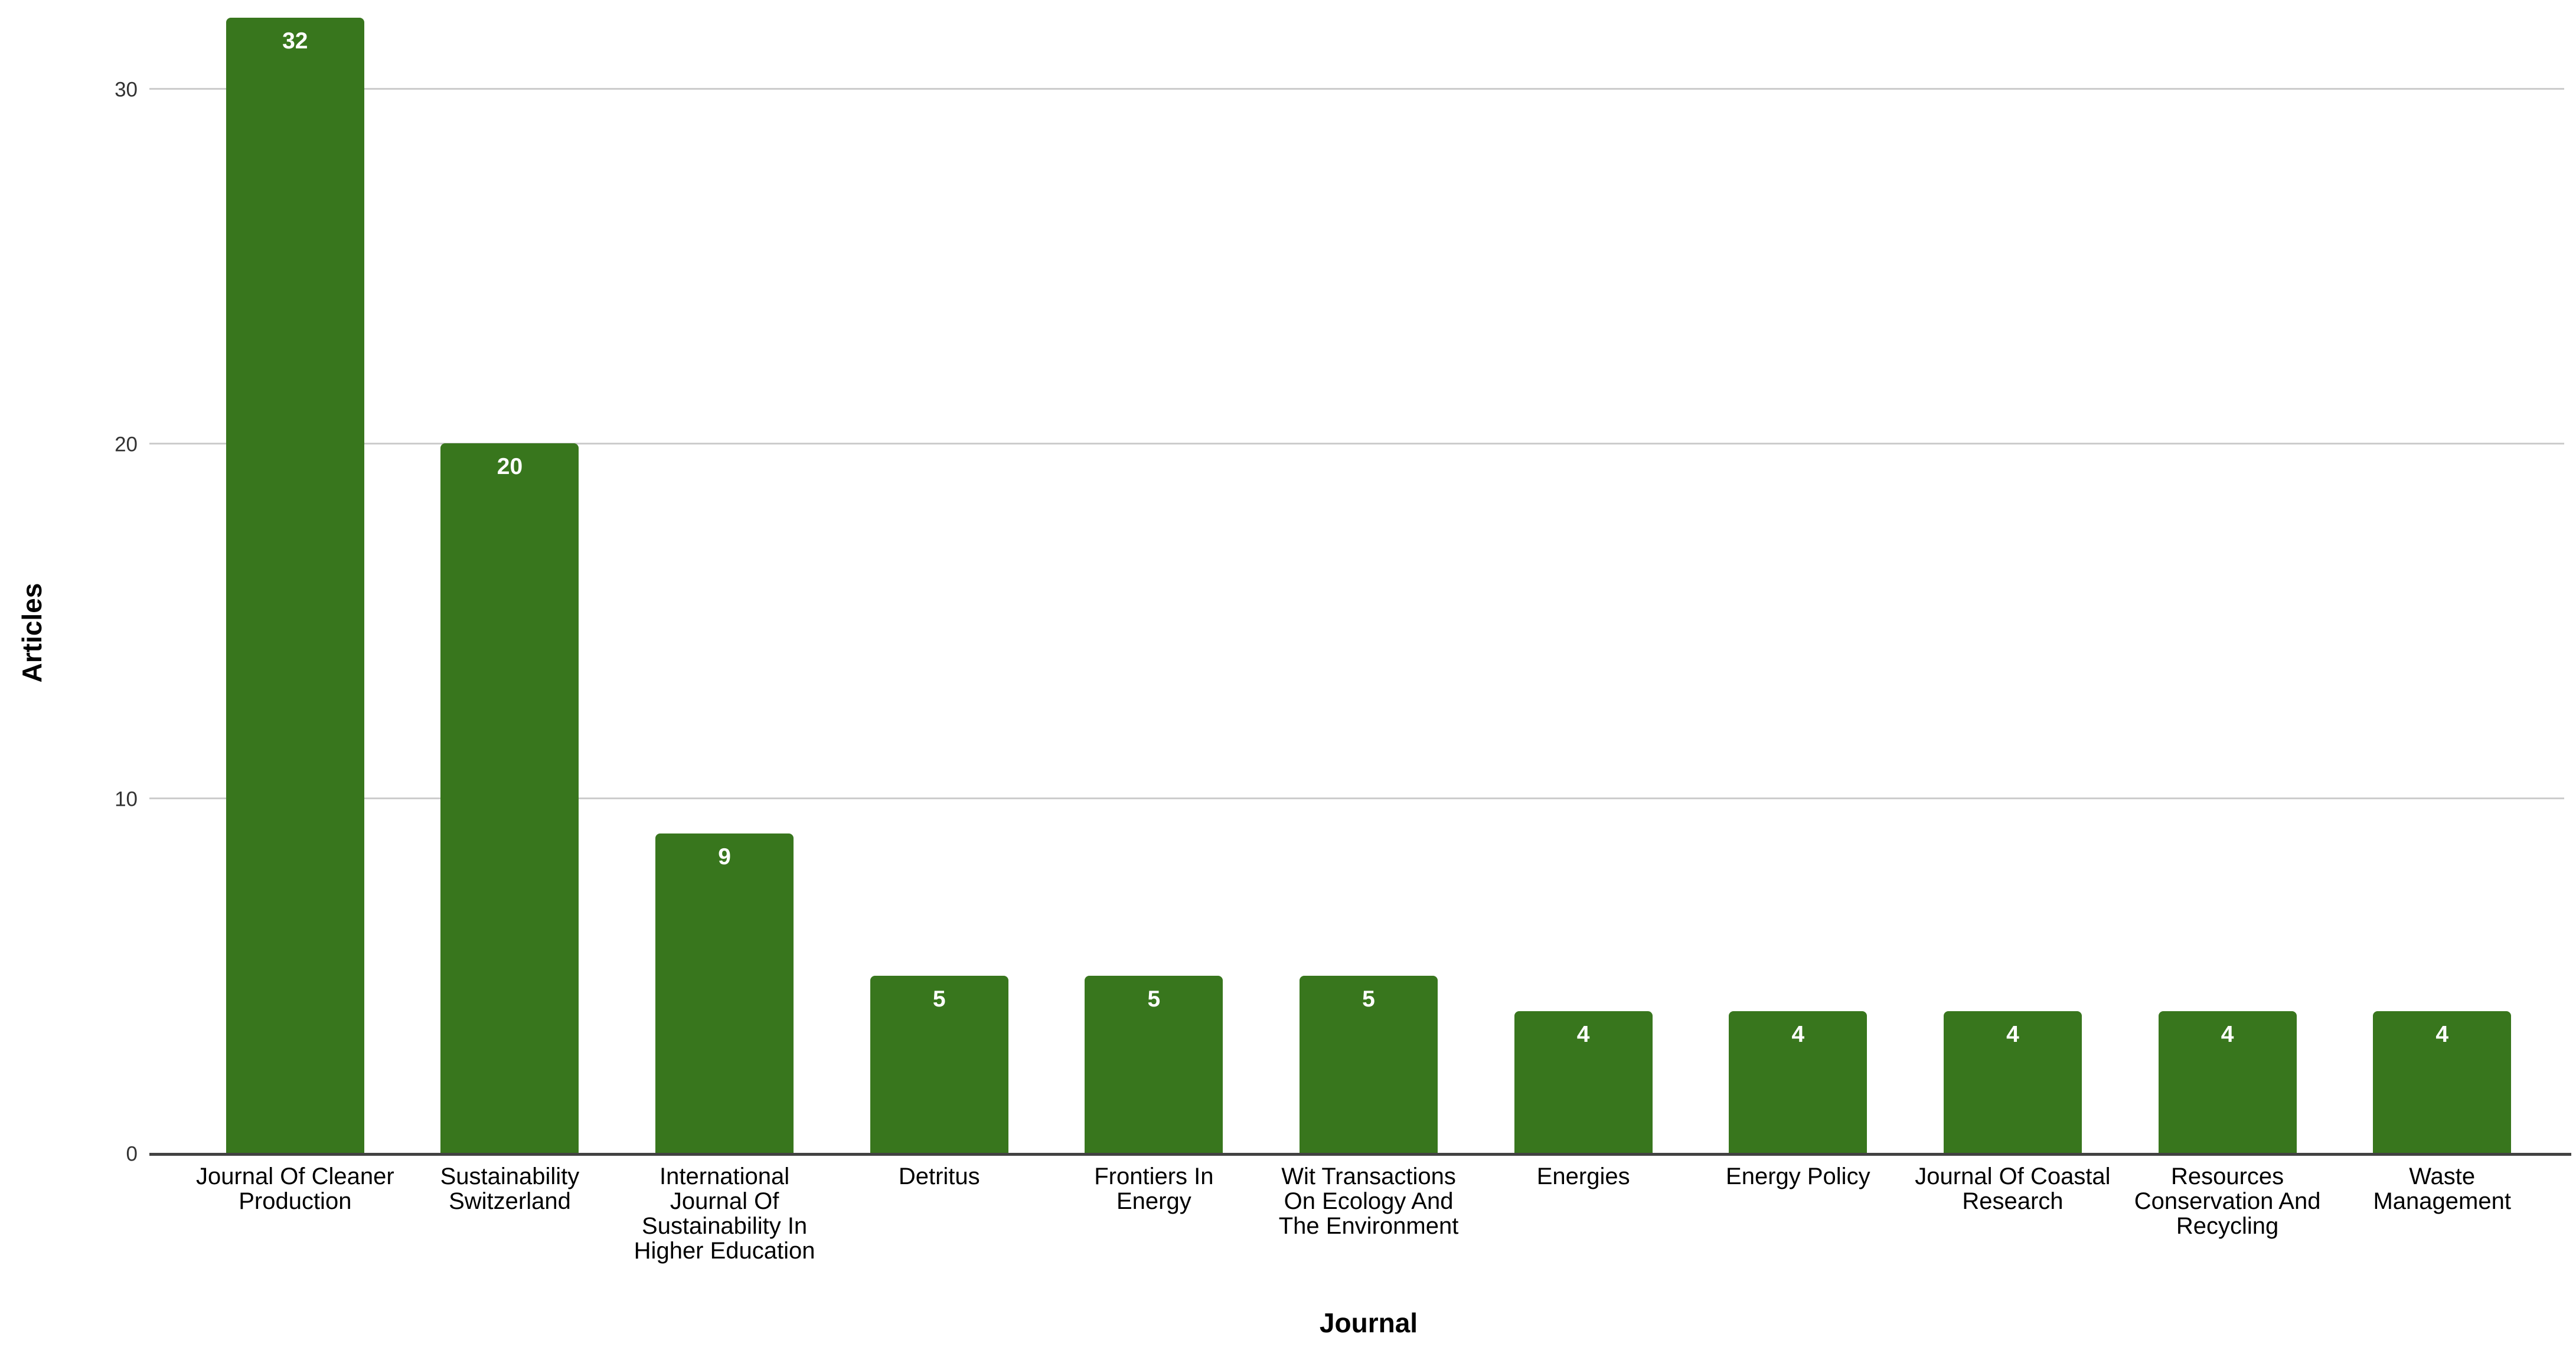 The width and height of the screenshot is (2576, 1350). I want to click on bar-6: 5, so click(1369, 1064).